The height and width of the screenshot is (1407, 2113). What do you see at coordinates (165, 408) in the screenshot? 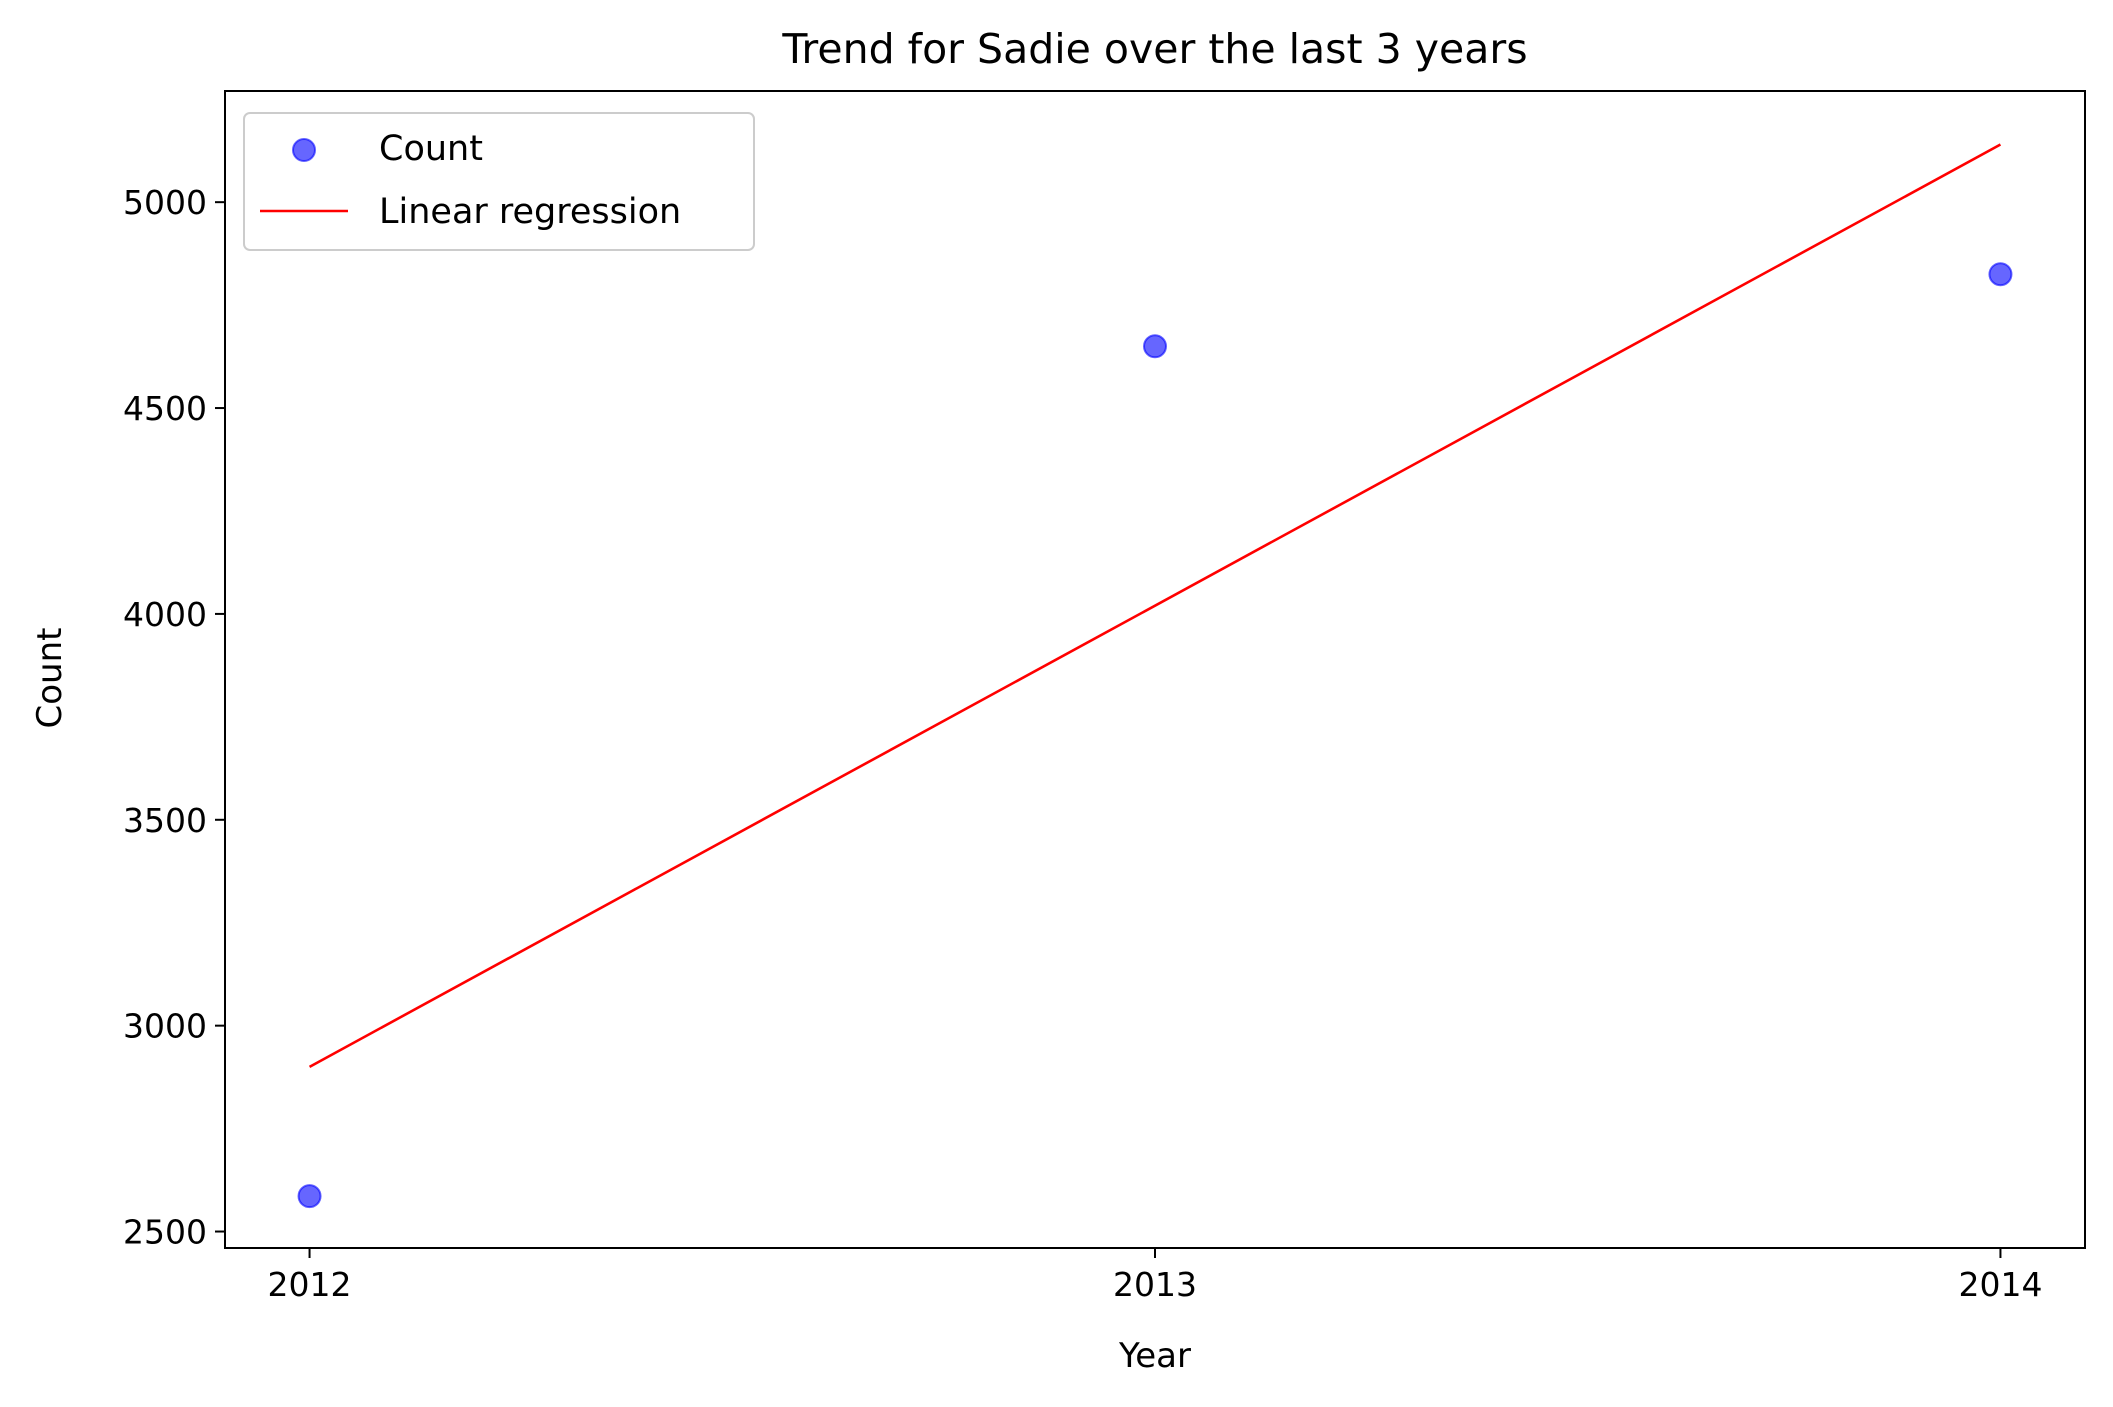
I see `y-tick-label: 4500` at bounding box center [165, 408].